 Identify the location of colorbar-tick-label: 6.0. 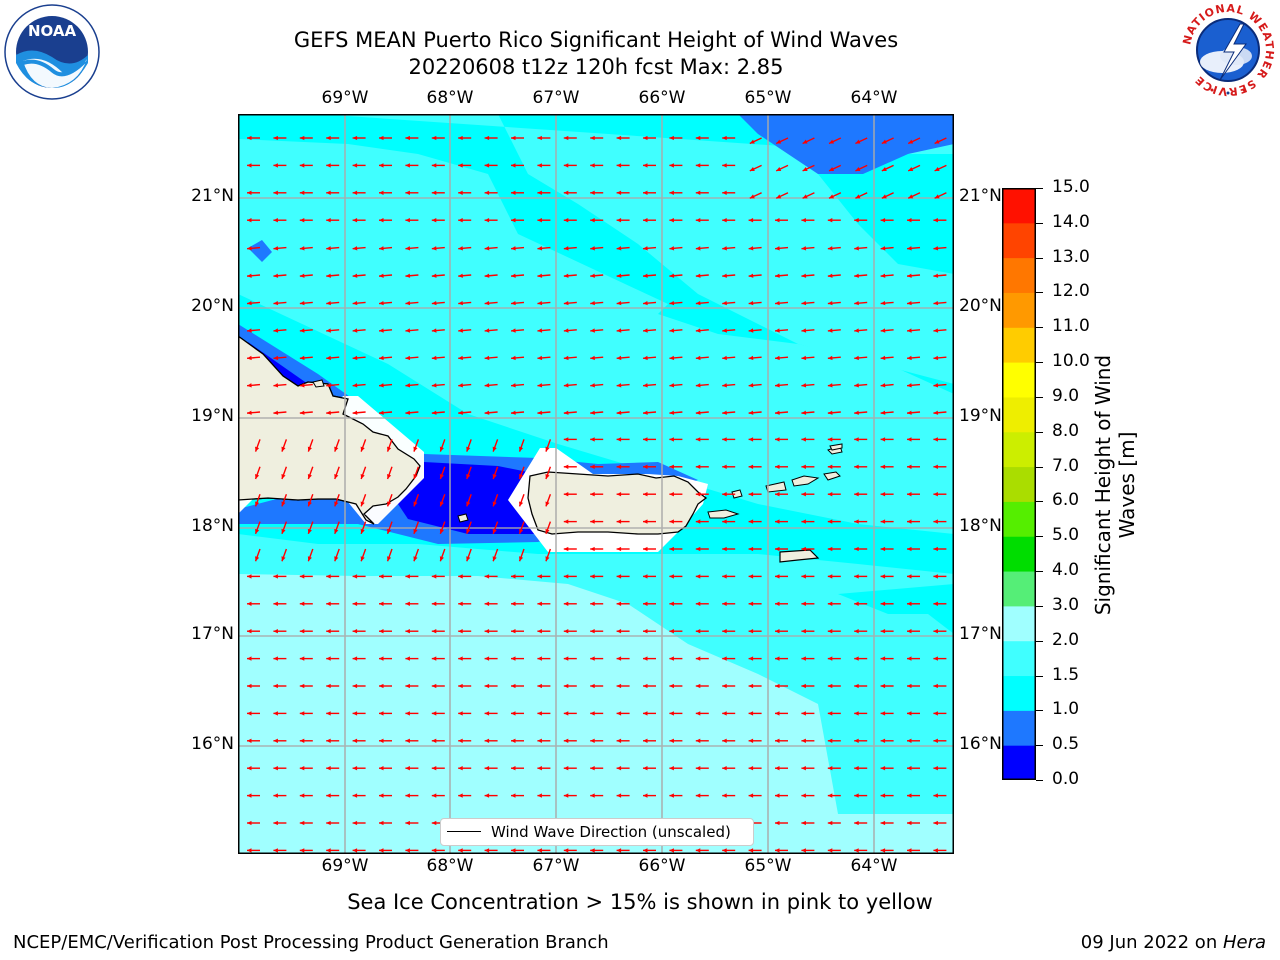
(1066, 500).